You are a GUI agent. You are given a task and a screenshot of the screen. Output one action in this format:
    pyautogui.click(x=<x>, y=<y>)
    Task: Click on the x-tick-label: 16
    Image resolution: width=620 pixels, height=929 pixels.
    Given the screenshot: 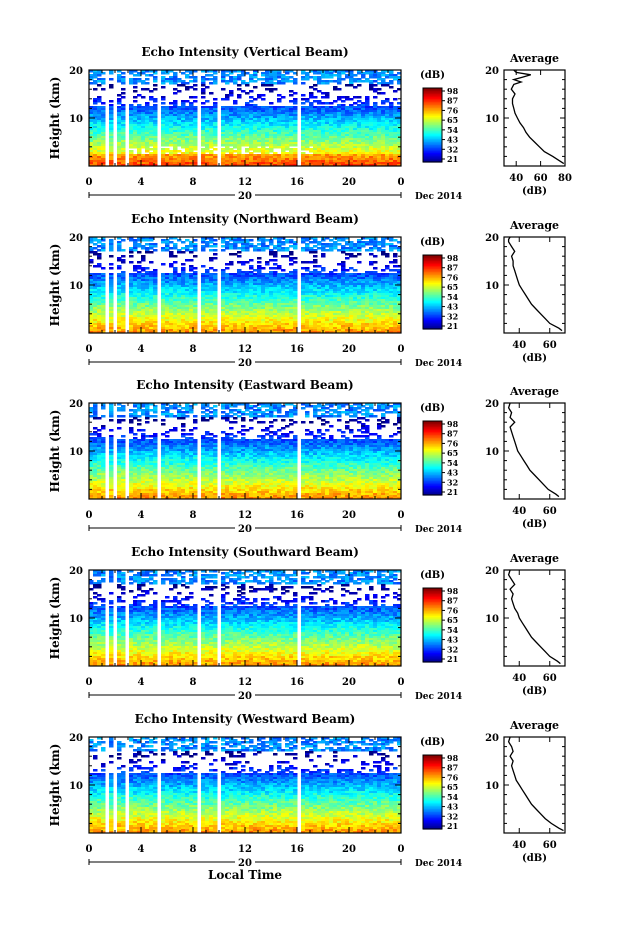 What is the action you would take?
    pyautogui.click(x=297, y=182)
    